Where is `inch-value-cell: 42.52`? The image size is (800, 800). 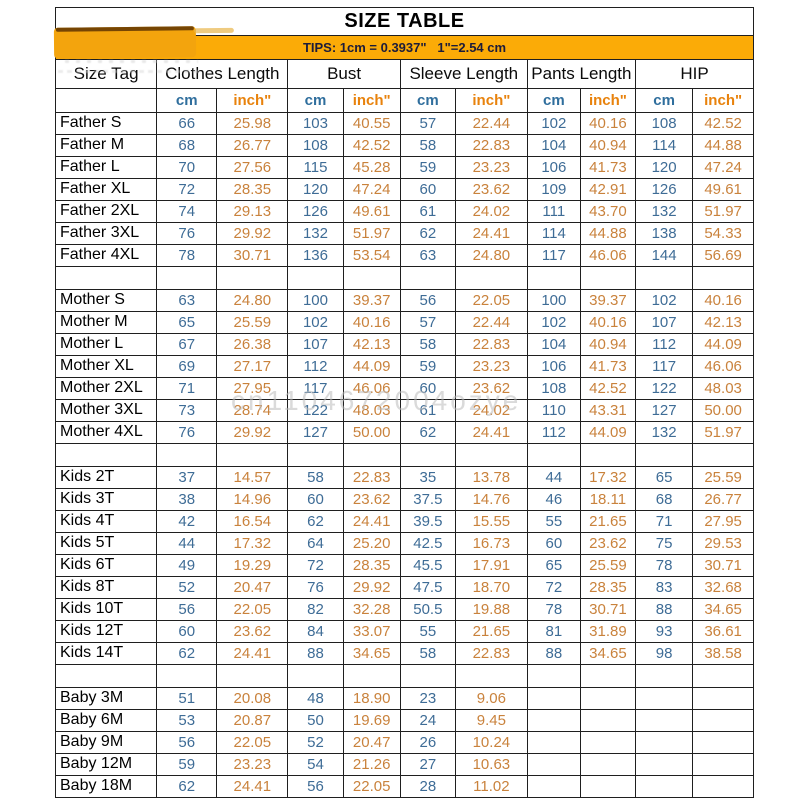
inch-value-cell: 42.52 is located at coordinates (608, 388).